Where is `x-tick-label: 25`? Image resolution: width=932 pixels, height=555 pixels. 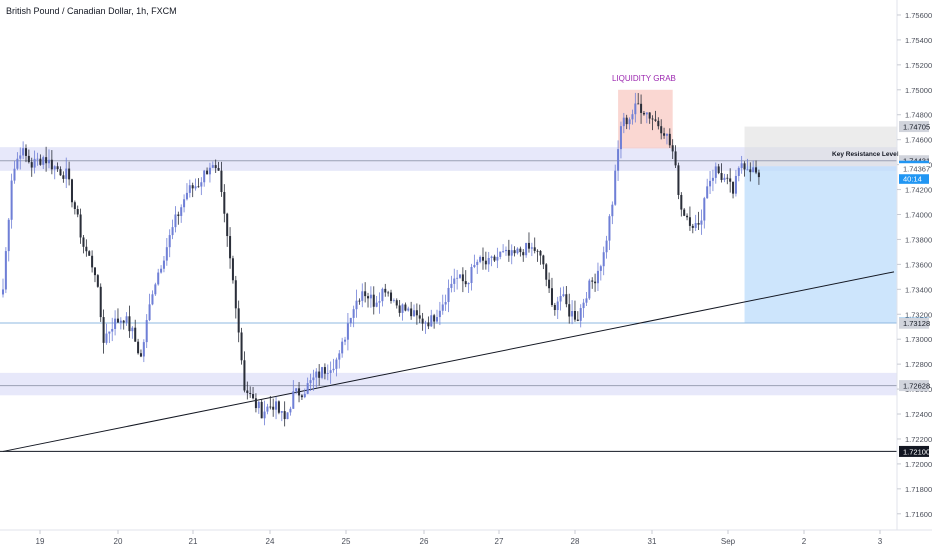 x-tick-label: 25 is located at coordinates (346, 541).